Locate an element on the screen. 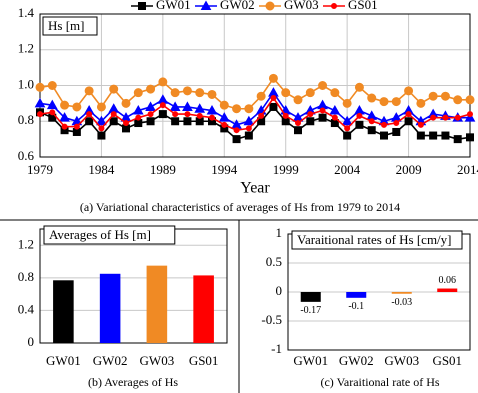  y-tick-label: 0 is located at coordinates (279, 290).